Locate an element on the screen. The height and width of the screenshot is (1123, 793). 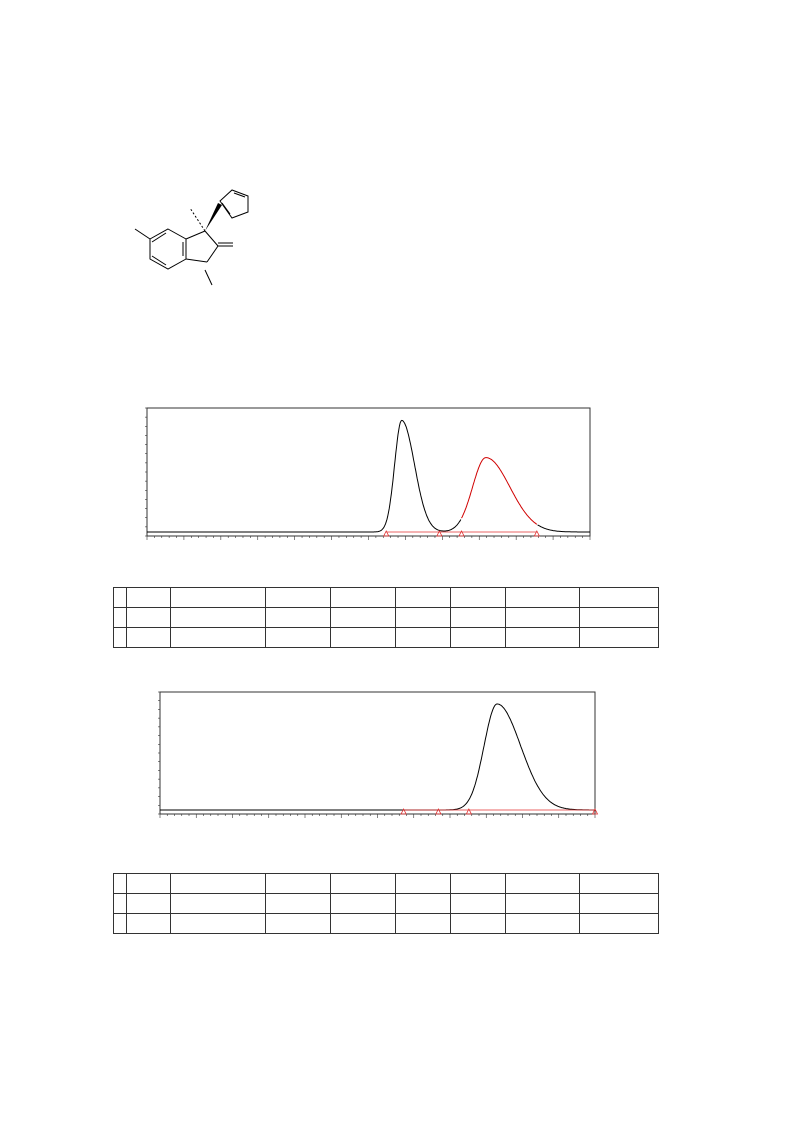
wedge-bond is located at coordinates (213, 217).